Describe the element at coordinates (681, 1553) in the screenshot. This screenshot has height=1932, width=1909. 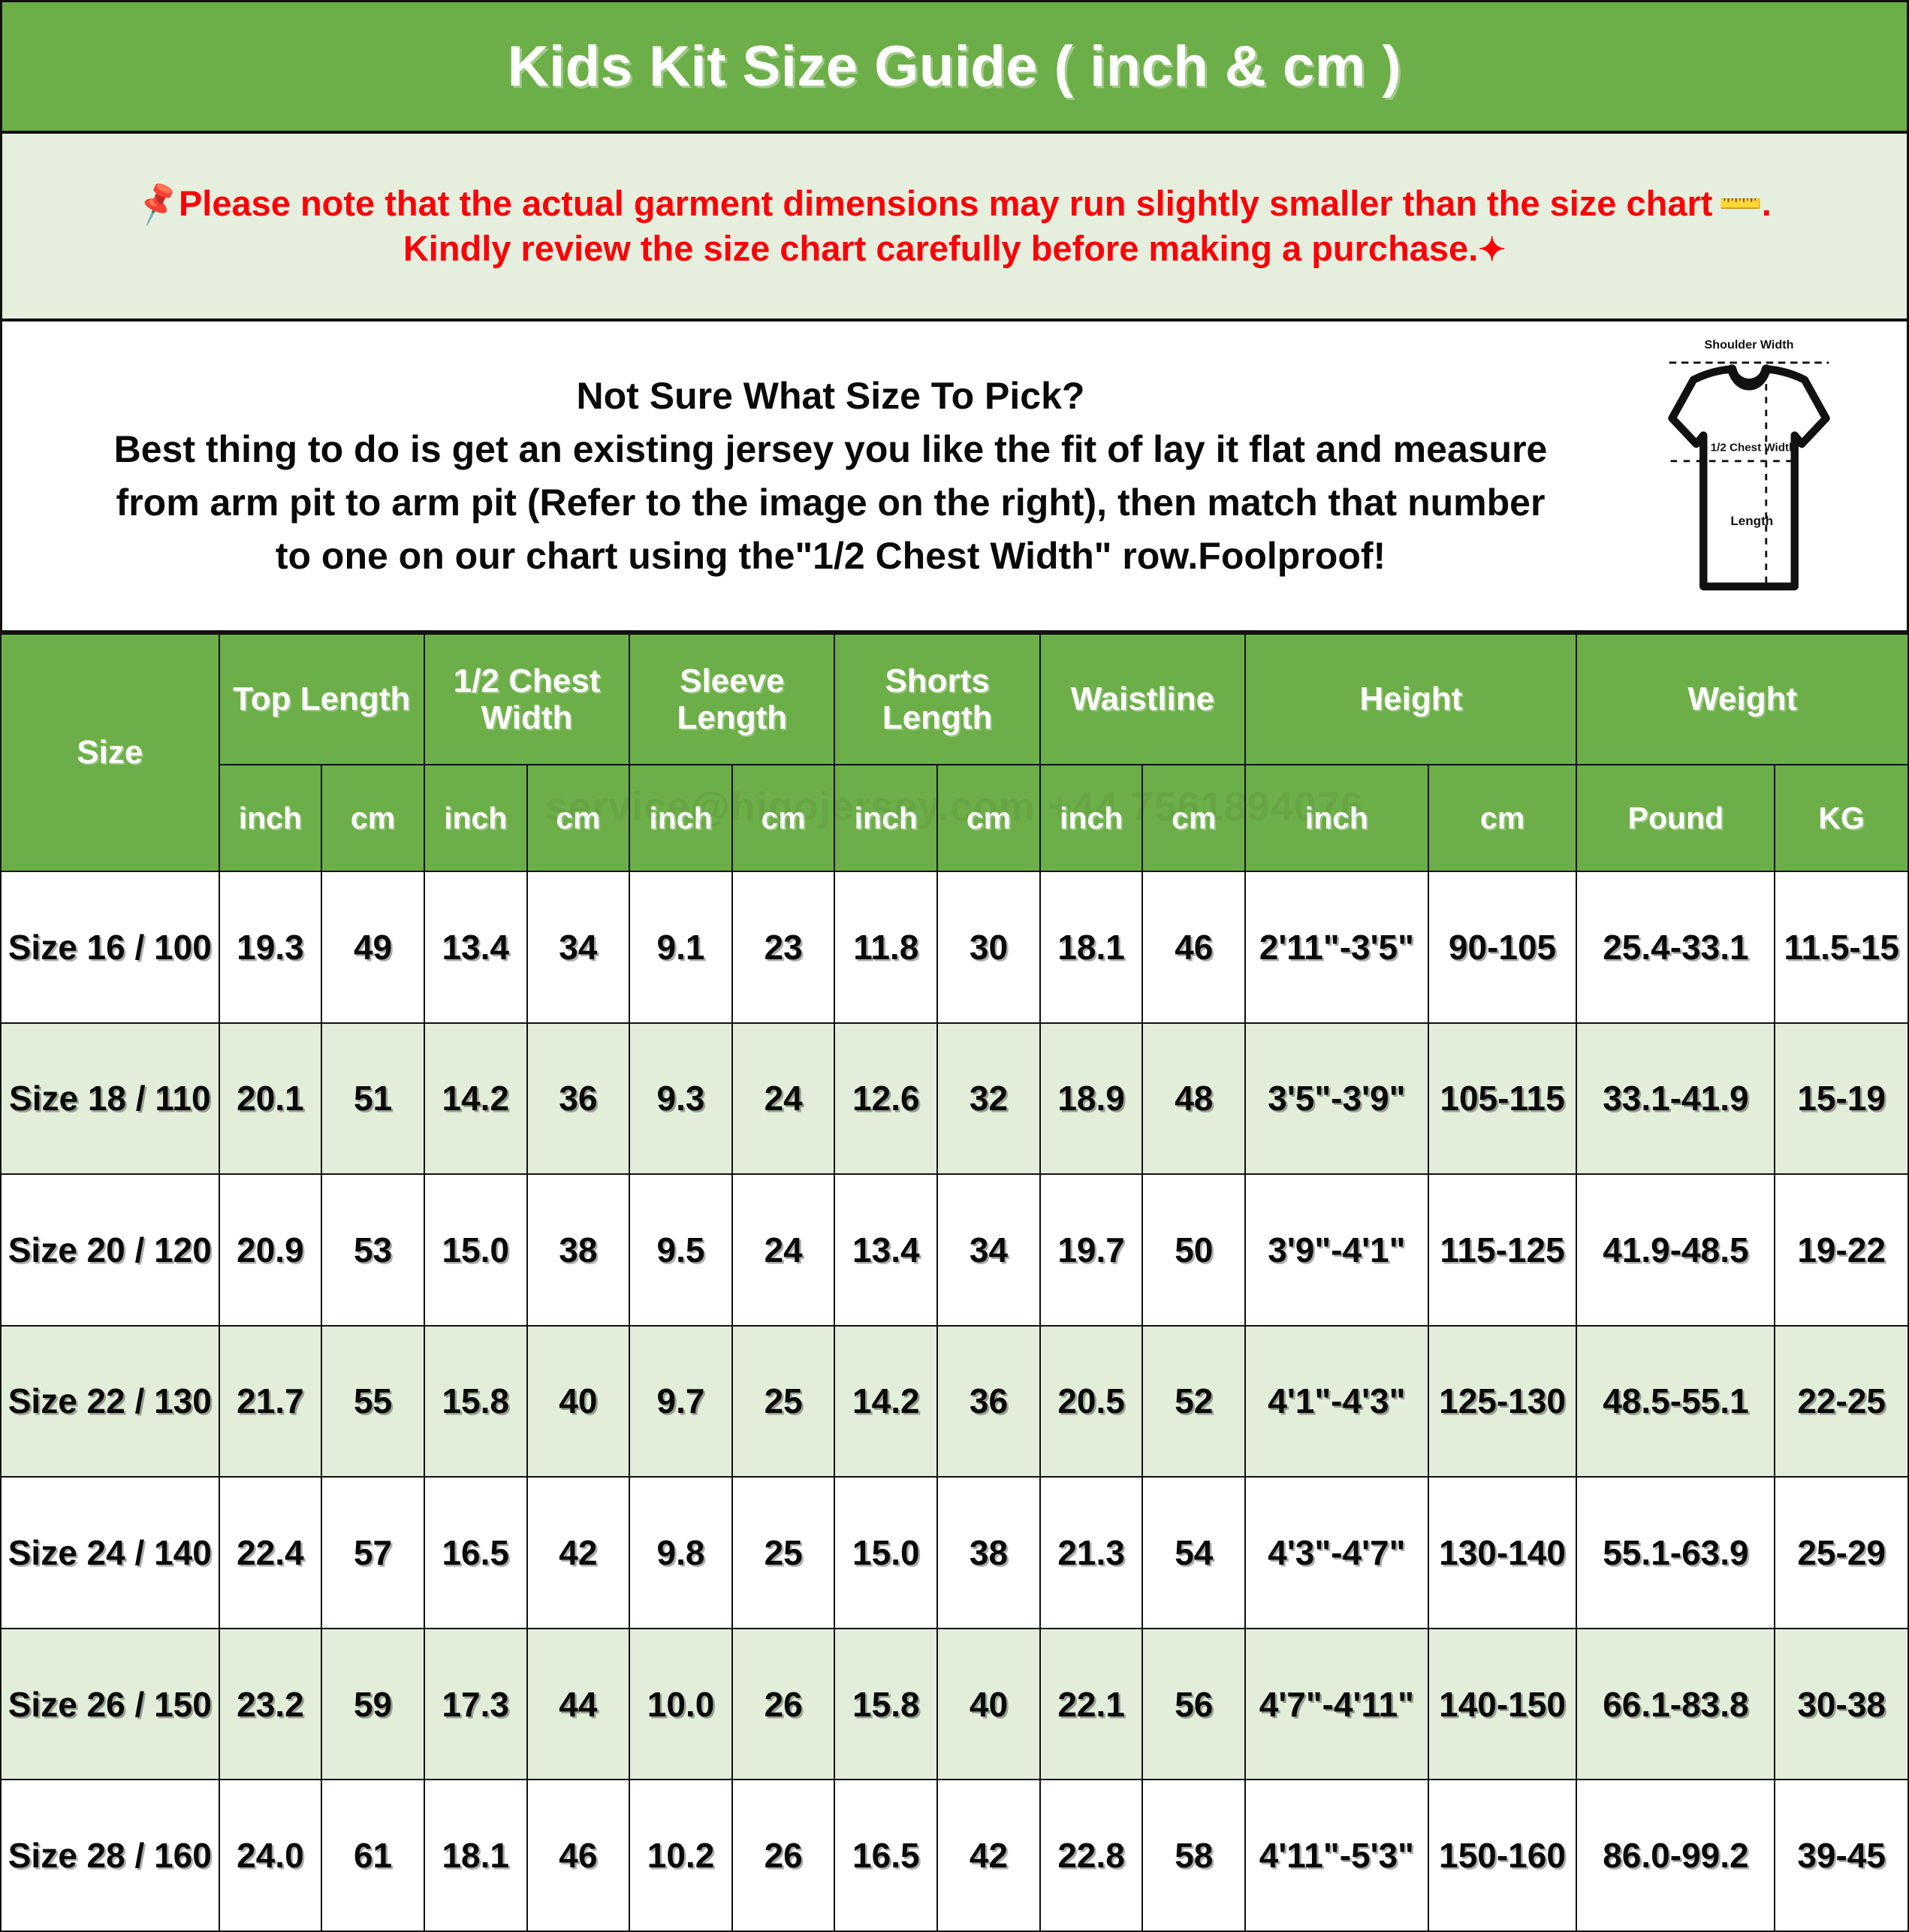
I see `cell-value: 9.8` at that location.